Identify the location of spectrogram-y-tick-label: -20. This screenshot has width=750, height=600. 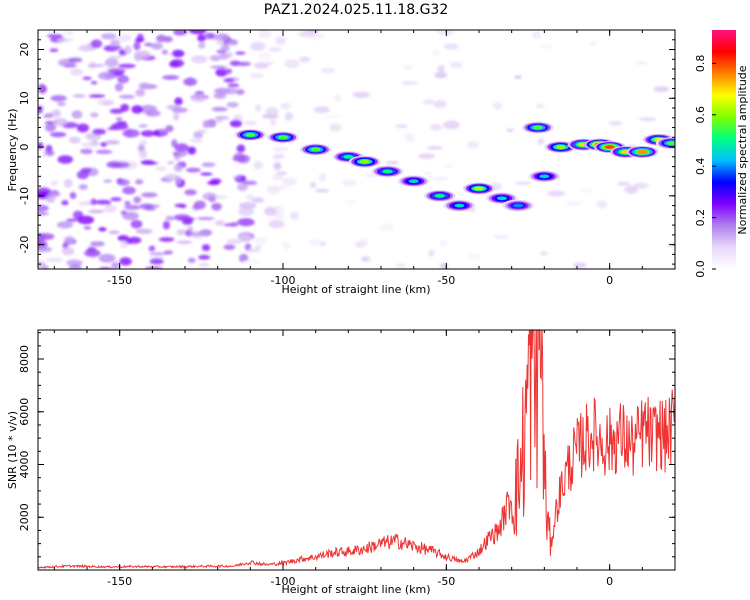
(24, 245).